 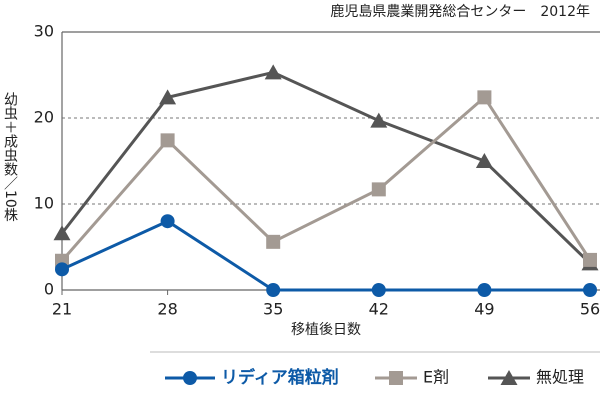 I want to click on y-tick-label: 10, so click(x=44, y=203).